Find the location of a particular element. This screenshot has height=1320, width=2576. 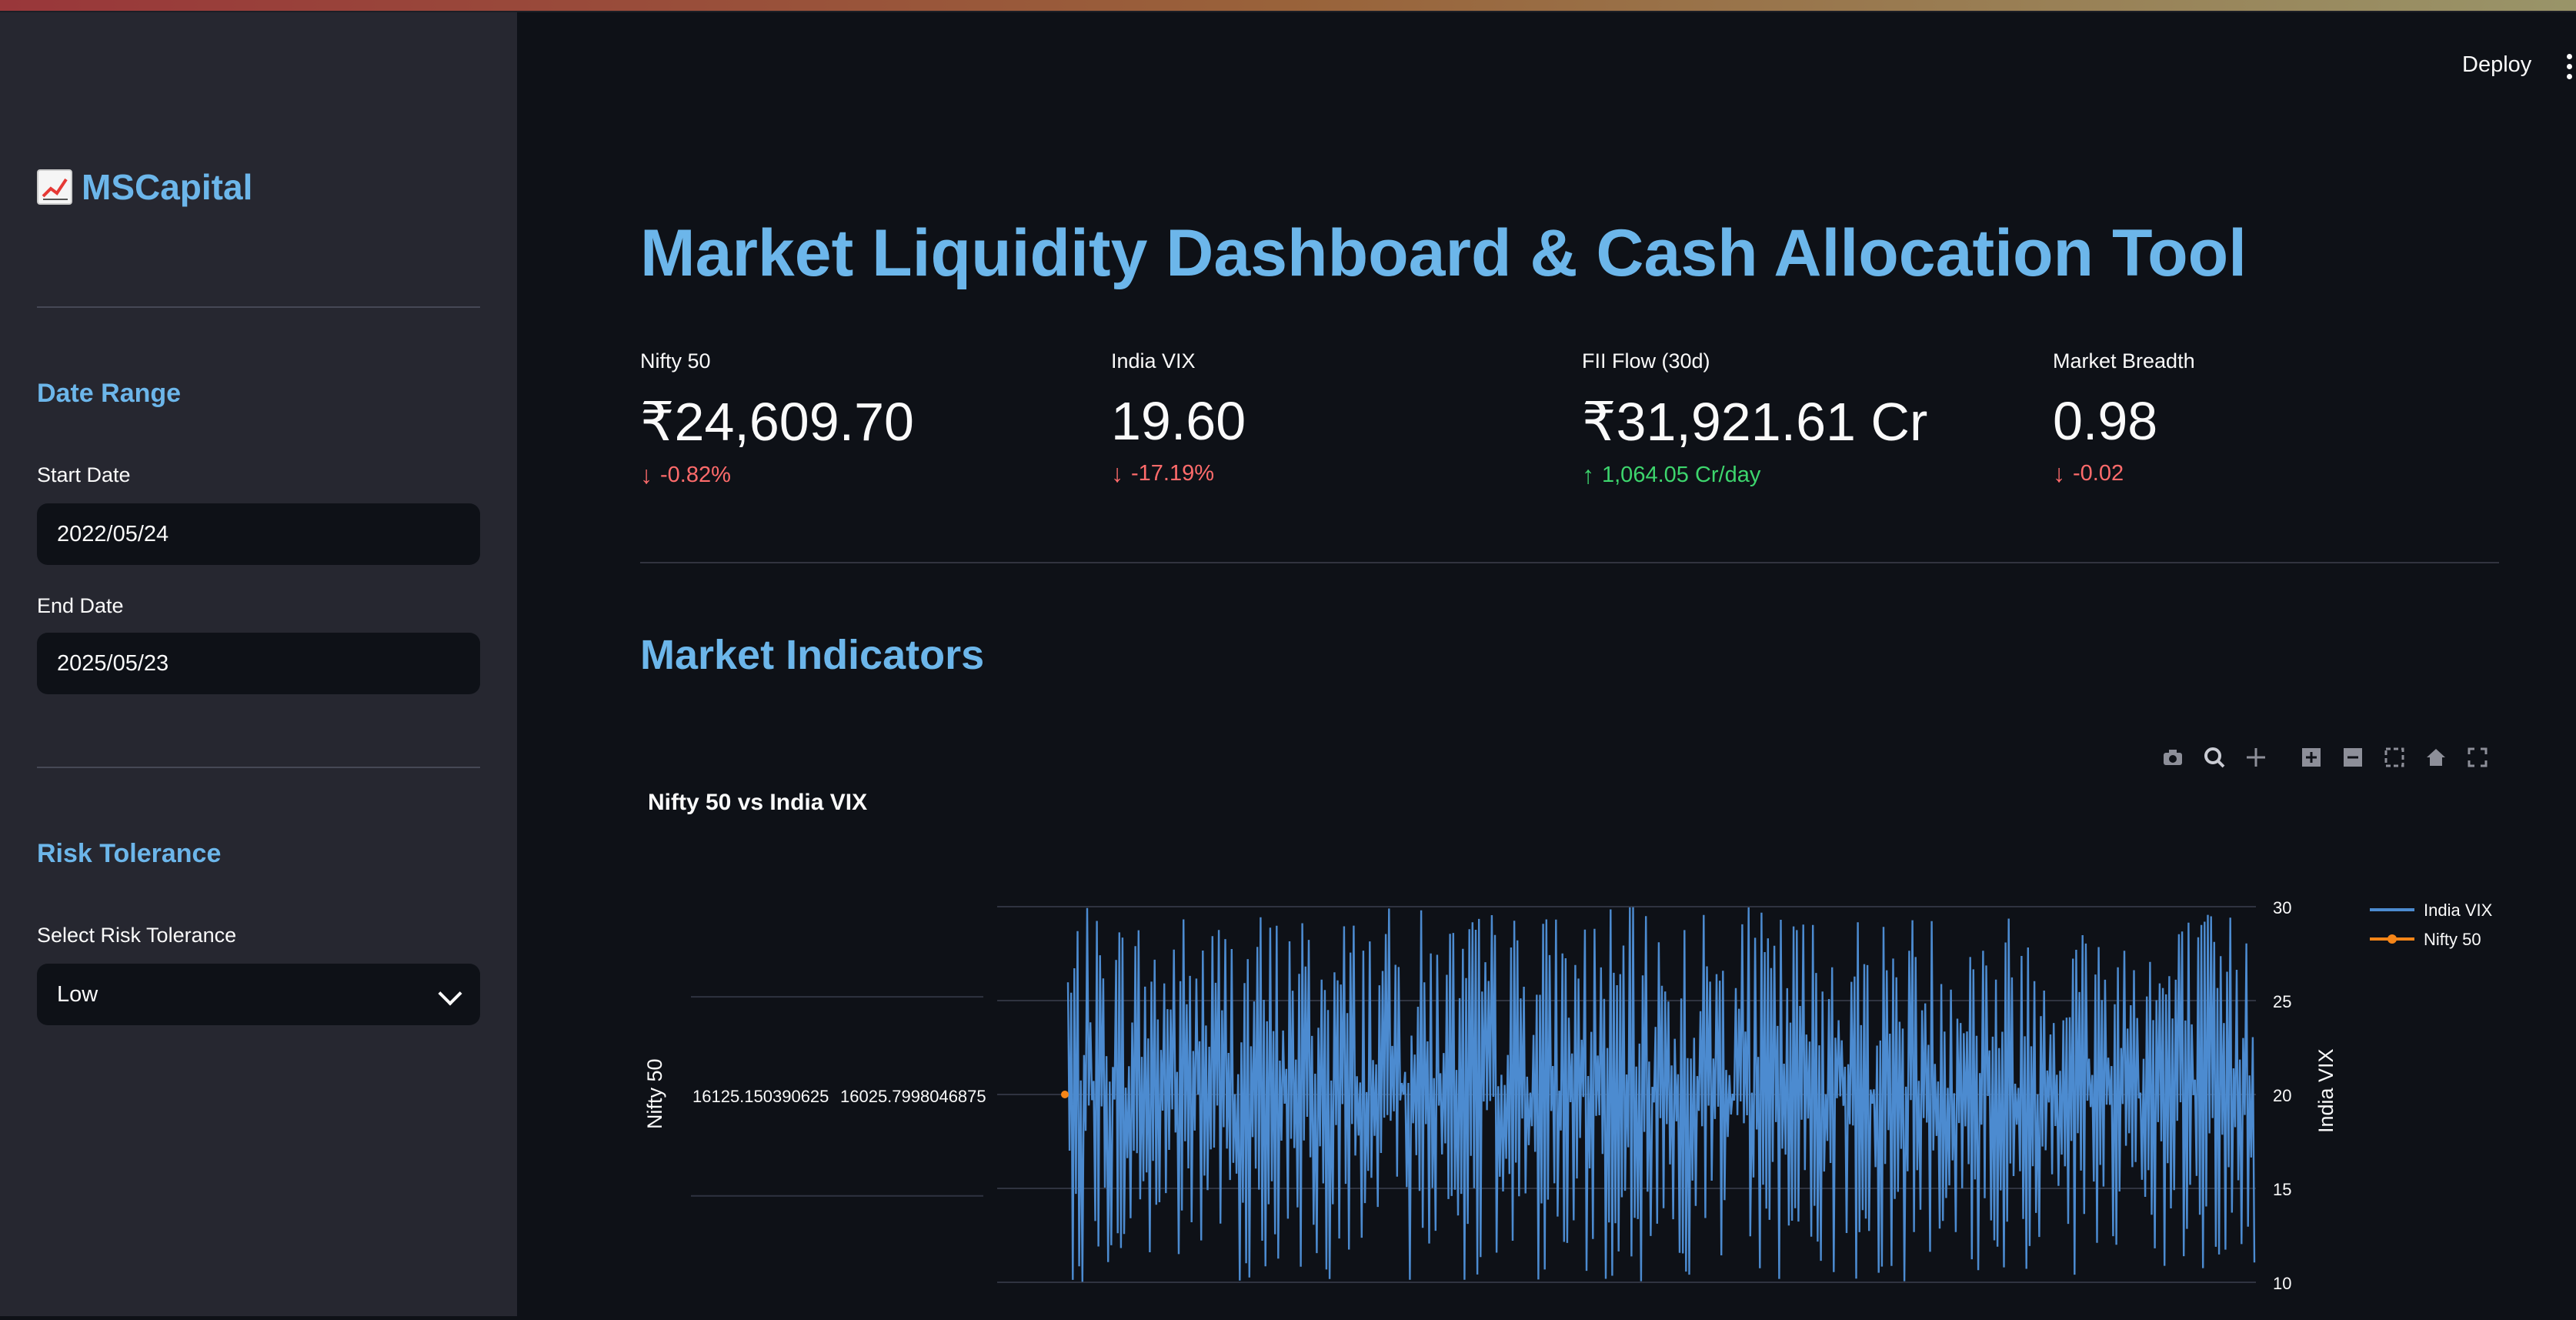

chart-title: Nifty 50 vs India VIX is located at coordinates (758, 802).